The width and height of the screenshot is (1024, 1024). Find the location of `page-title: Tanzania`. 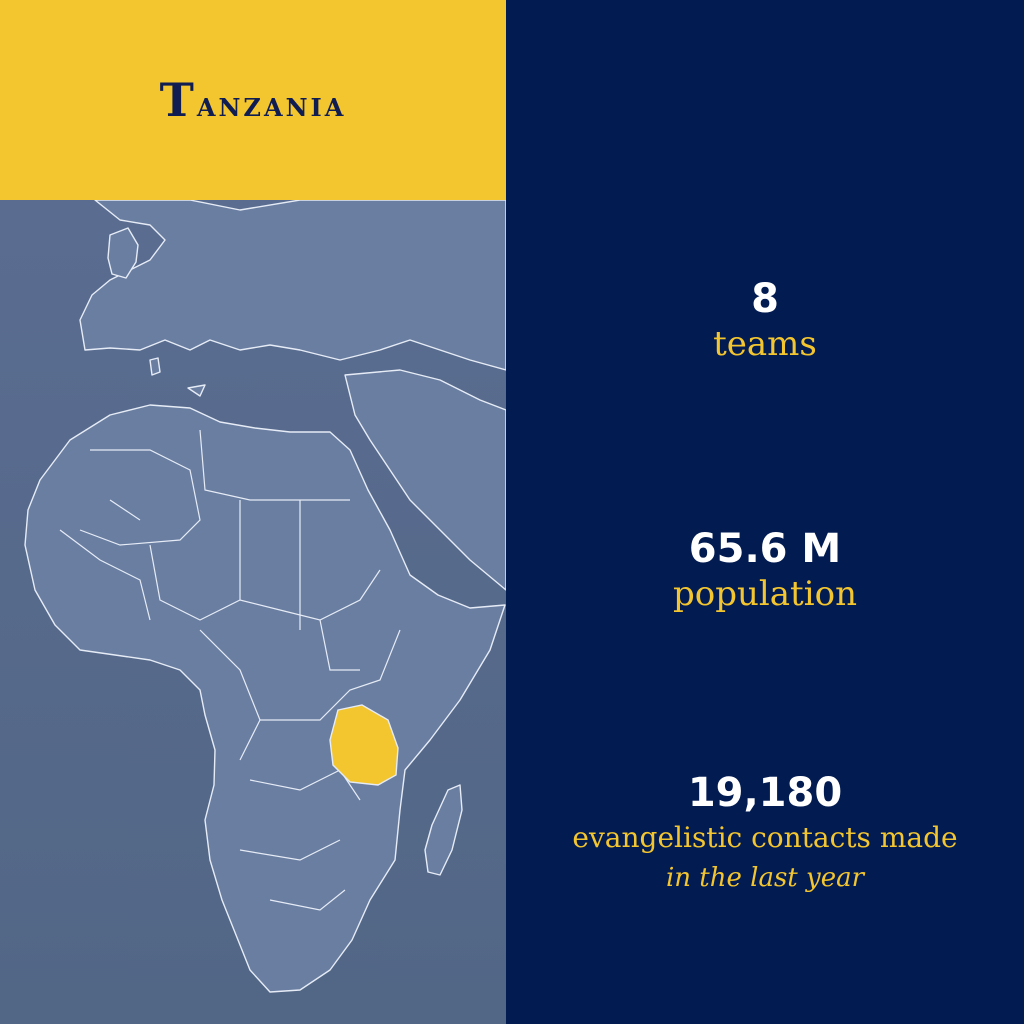

page-title: Tanzania is located at coordinates (253, 100).